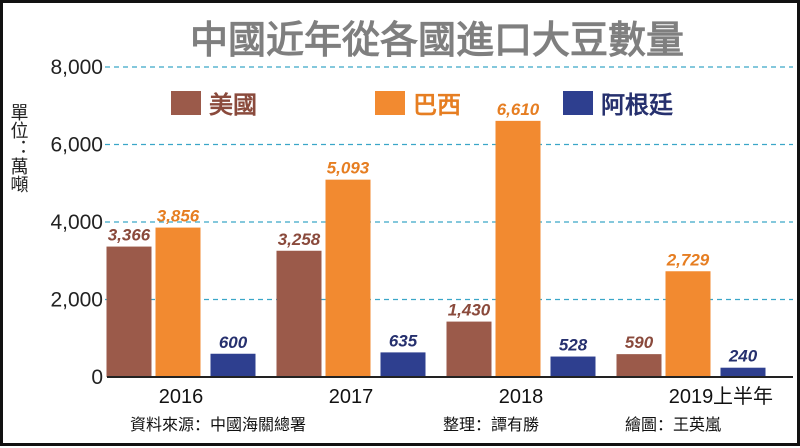 Image resolution: width=800 pixels, height=448 pixels. What do you see at coordinates (491, 424) in the screenshot?
I see `footer-compiler: 整理：譚有勝` at bounding box center [491, 424].